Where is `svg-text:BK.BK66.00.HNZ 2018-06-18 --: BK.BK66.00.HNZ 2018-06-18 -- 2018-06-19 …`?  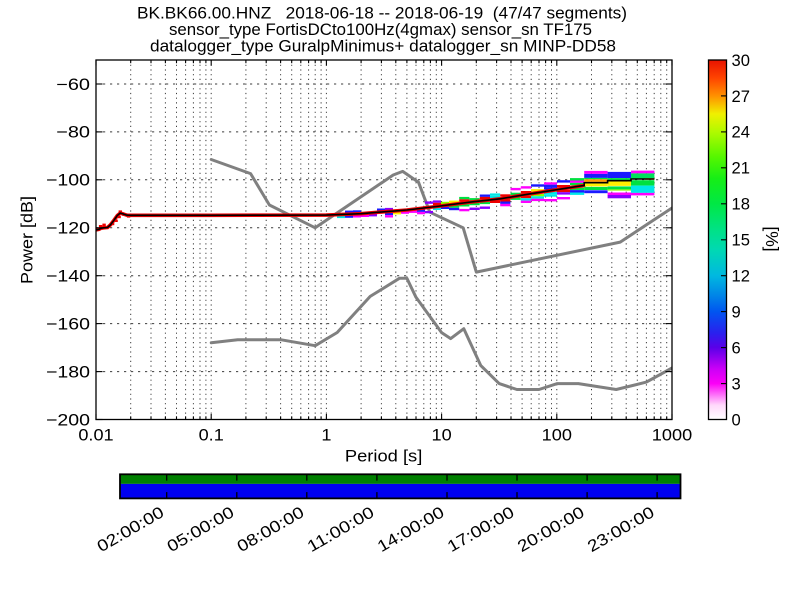
svg-text:BK.BK66.00.HNZ 2018-06-18 --: BK.BK66.00.HNZ 2018-06-18 -- 2018-06-19 … is located at coordinates (382, 13).